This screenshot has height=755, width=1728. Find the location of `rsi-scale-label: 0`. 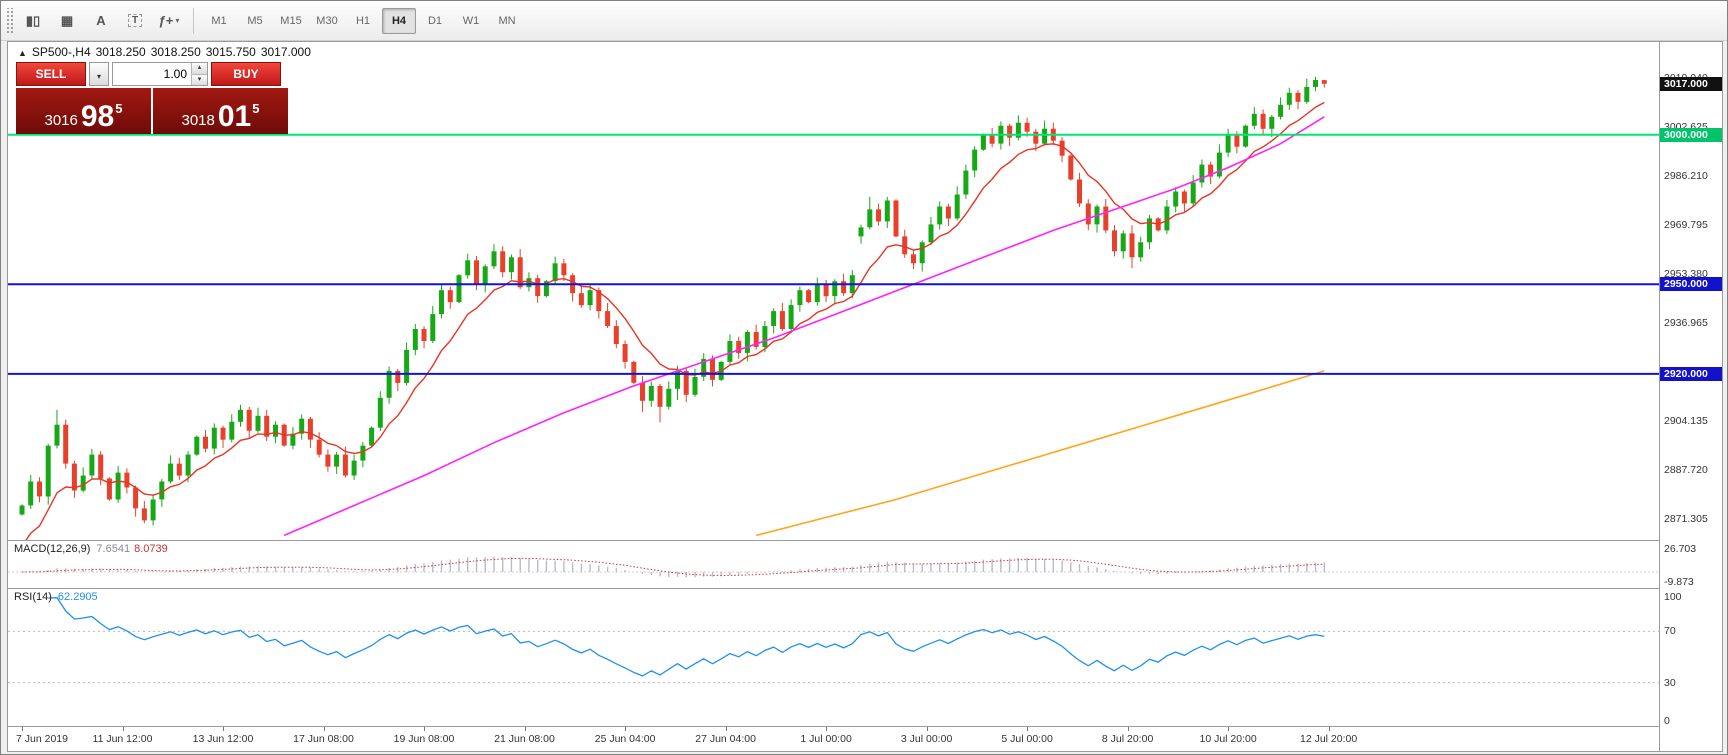

rsi-scale-label: 0 is located at coordinates (1667, 721).